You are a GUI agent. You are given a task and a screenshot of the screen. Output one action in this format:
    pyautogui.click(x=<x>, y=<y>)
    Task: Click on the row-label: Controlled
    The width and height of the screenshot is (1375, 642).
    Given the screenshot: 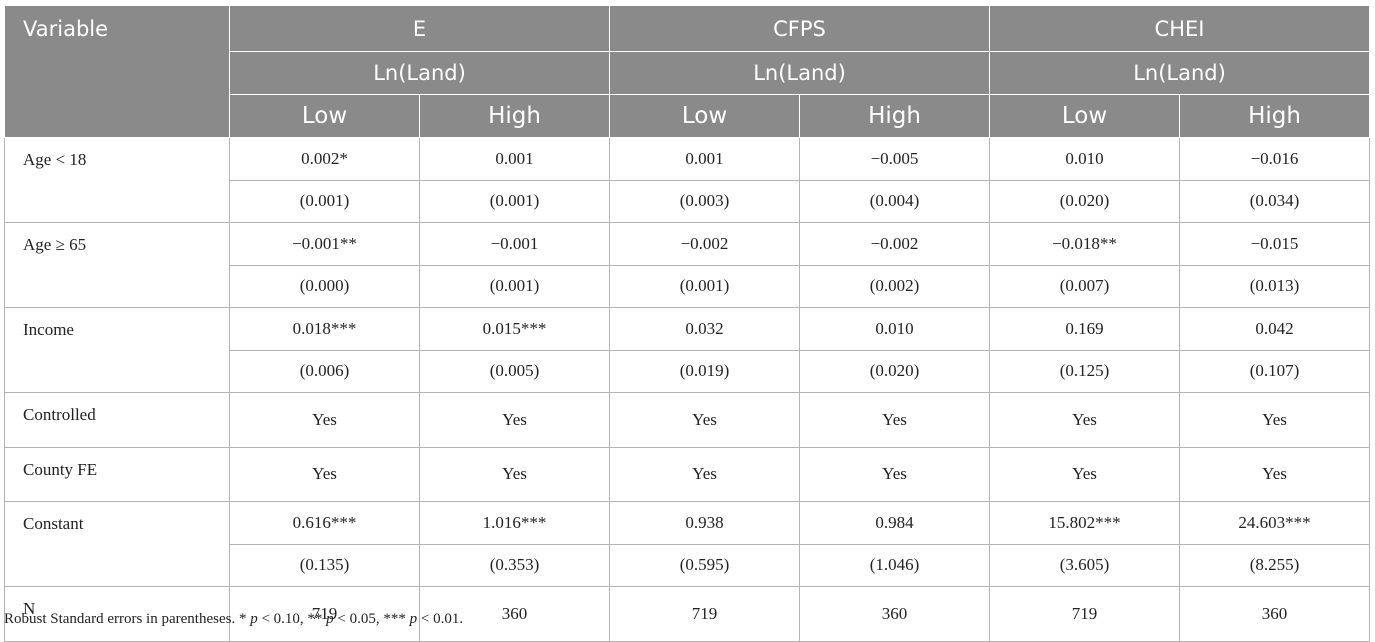 What is the action you would take?
    pyautogui.click(x=117, y=420)
    